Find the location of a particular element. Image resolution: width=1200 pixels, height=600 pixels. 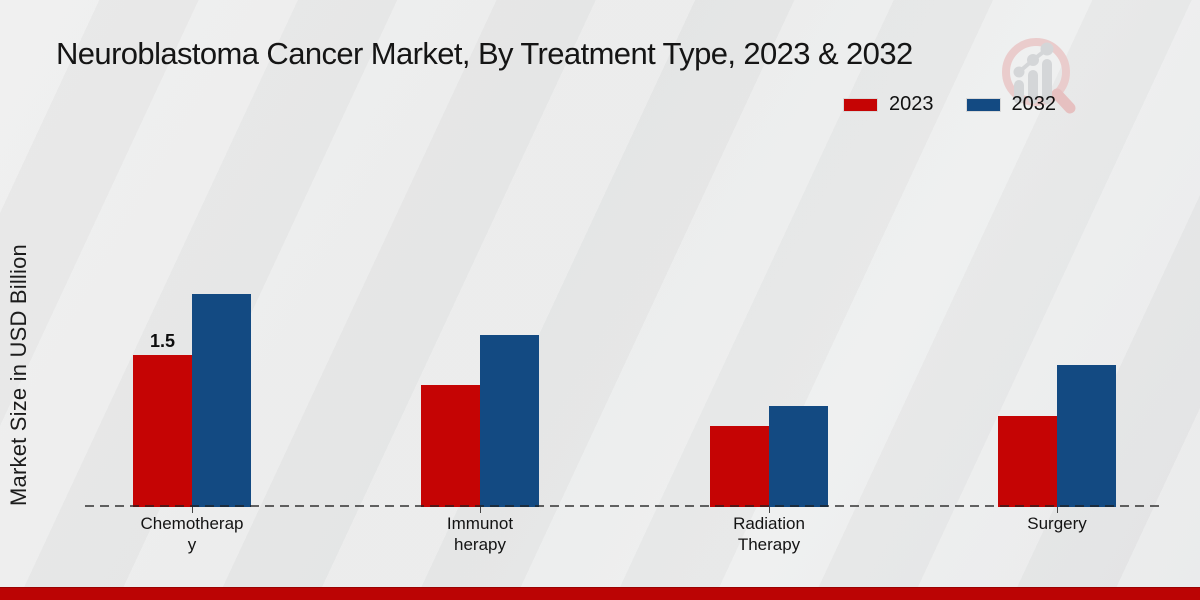

bar-2023-immunotherapy is located at coordinates (450, 446).